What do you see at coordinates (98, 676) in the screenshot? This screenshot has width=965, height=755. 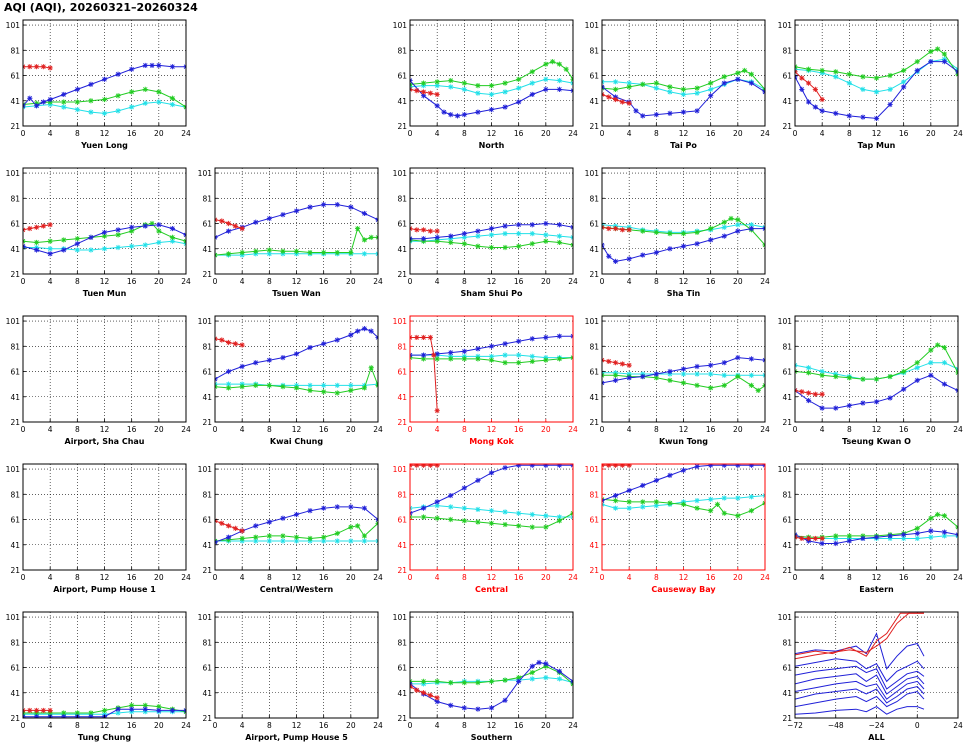 I see `chart-panel-tung-chung: 0 4 8 12 16 20 24 21 41 61 81 101 Tung Chung` at bounding box center [98, 676].